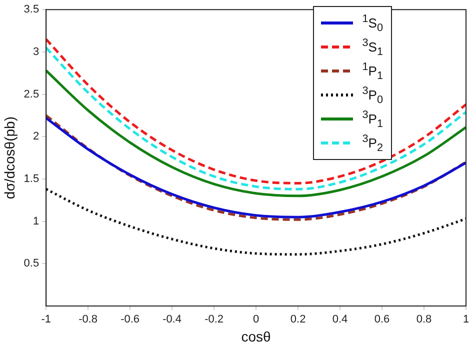  Describe the element at coordinates (36, 136) in the screenshot. I see `y-tick-label: 2` at that location.